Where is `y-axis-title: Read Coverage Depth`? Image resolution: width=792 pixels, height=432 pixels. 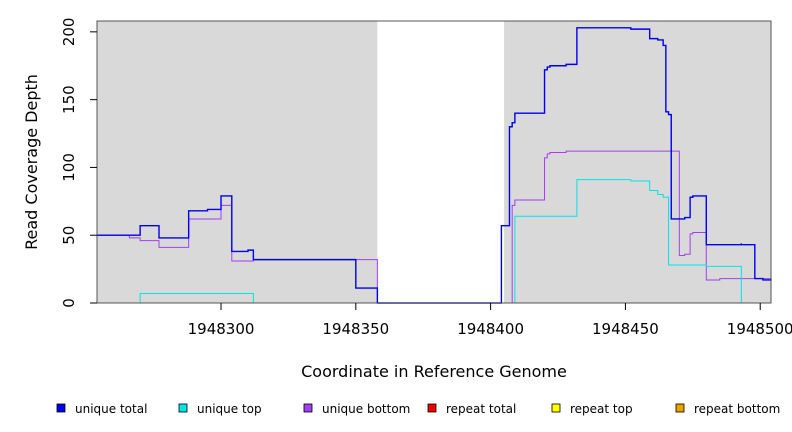 y-axis-title: Read Coverage Depth is located at coordinates (31, 162).